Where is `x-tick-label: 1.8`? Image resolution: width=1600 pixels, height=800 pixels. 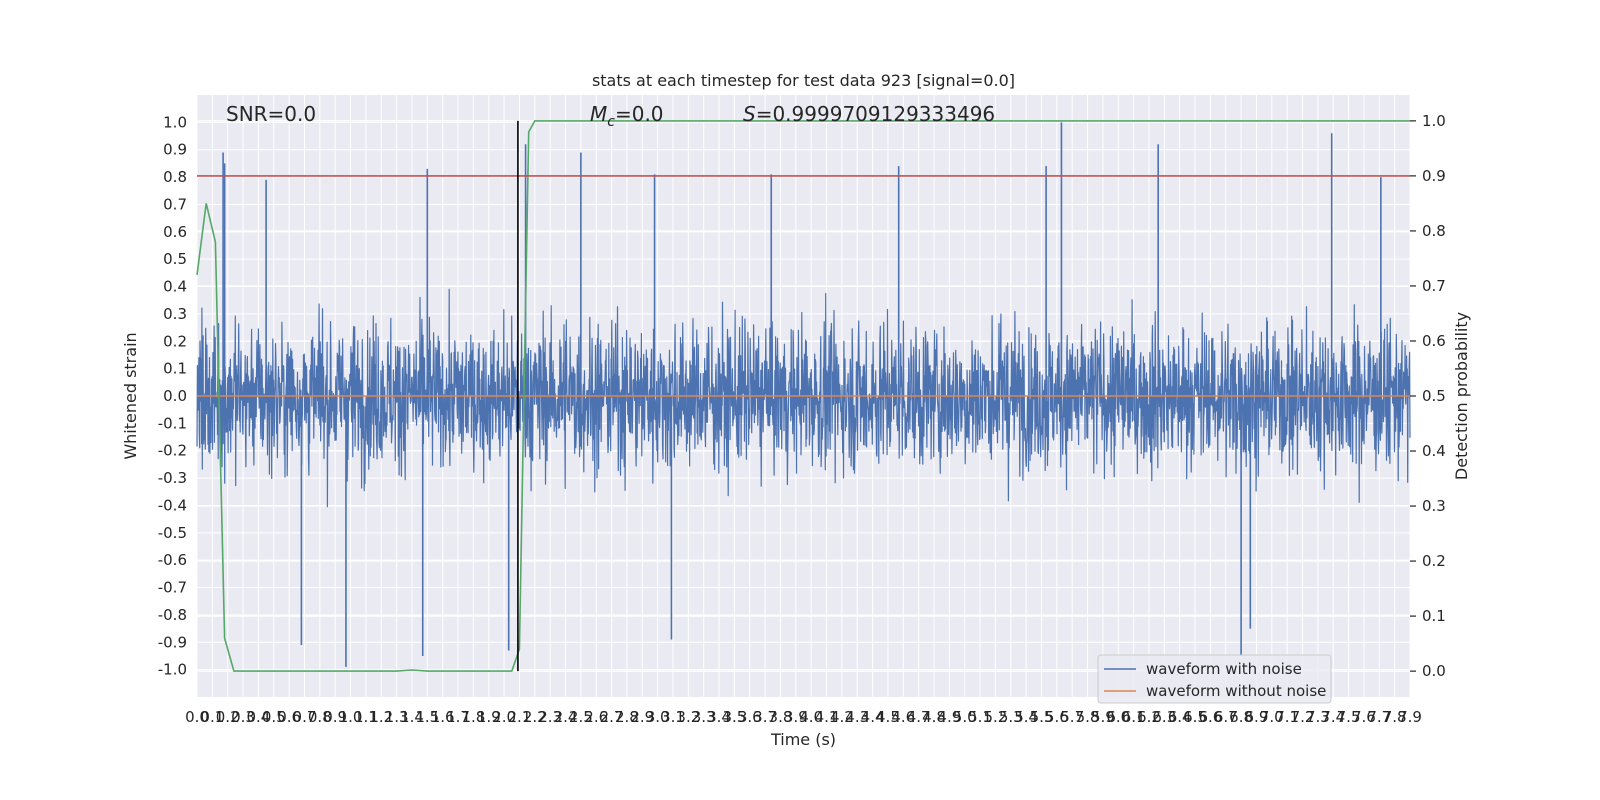
x-tick-label: 1.8 is located at coordinates (473, 717).